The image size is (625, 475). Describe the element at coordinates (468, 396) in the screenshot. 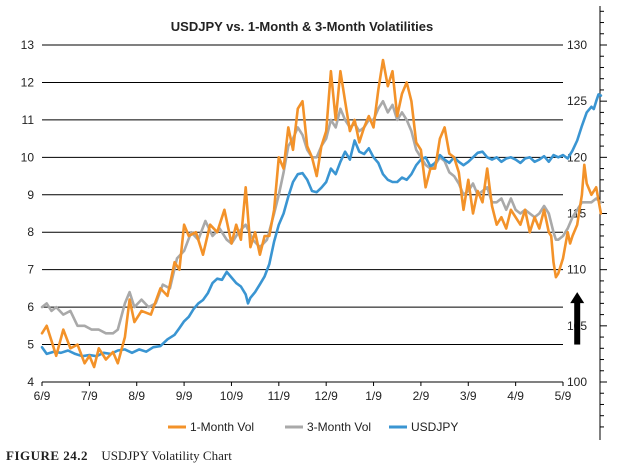

I see `x-tick-label: 3/9` at that location.